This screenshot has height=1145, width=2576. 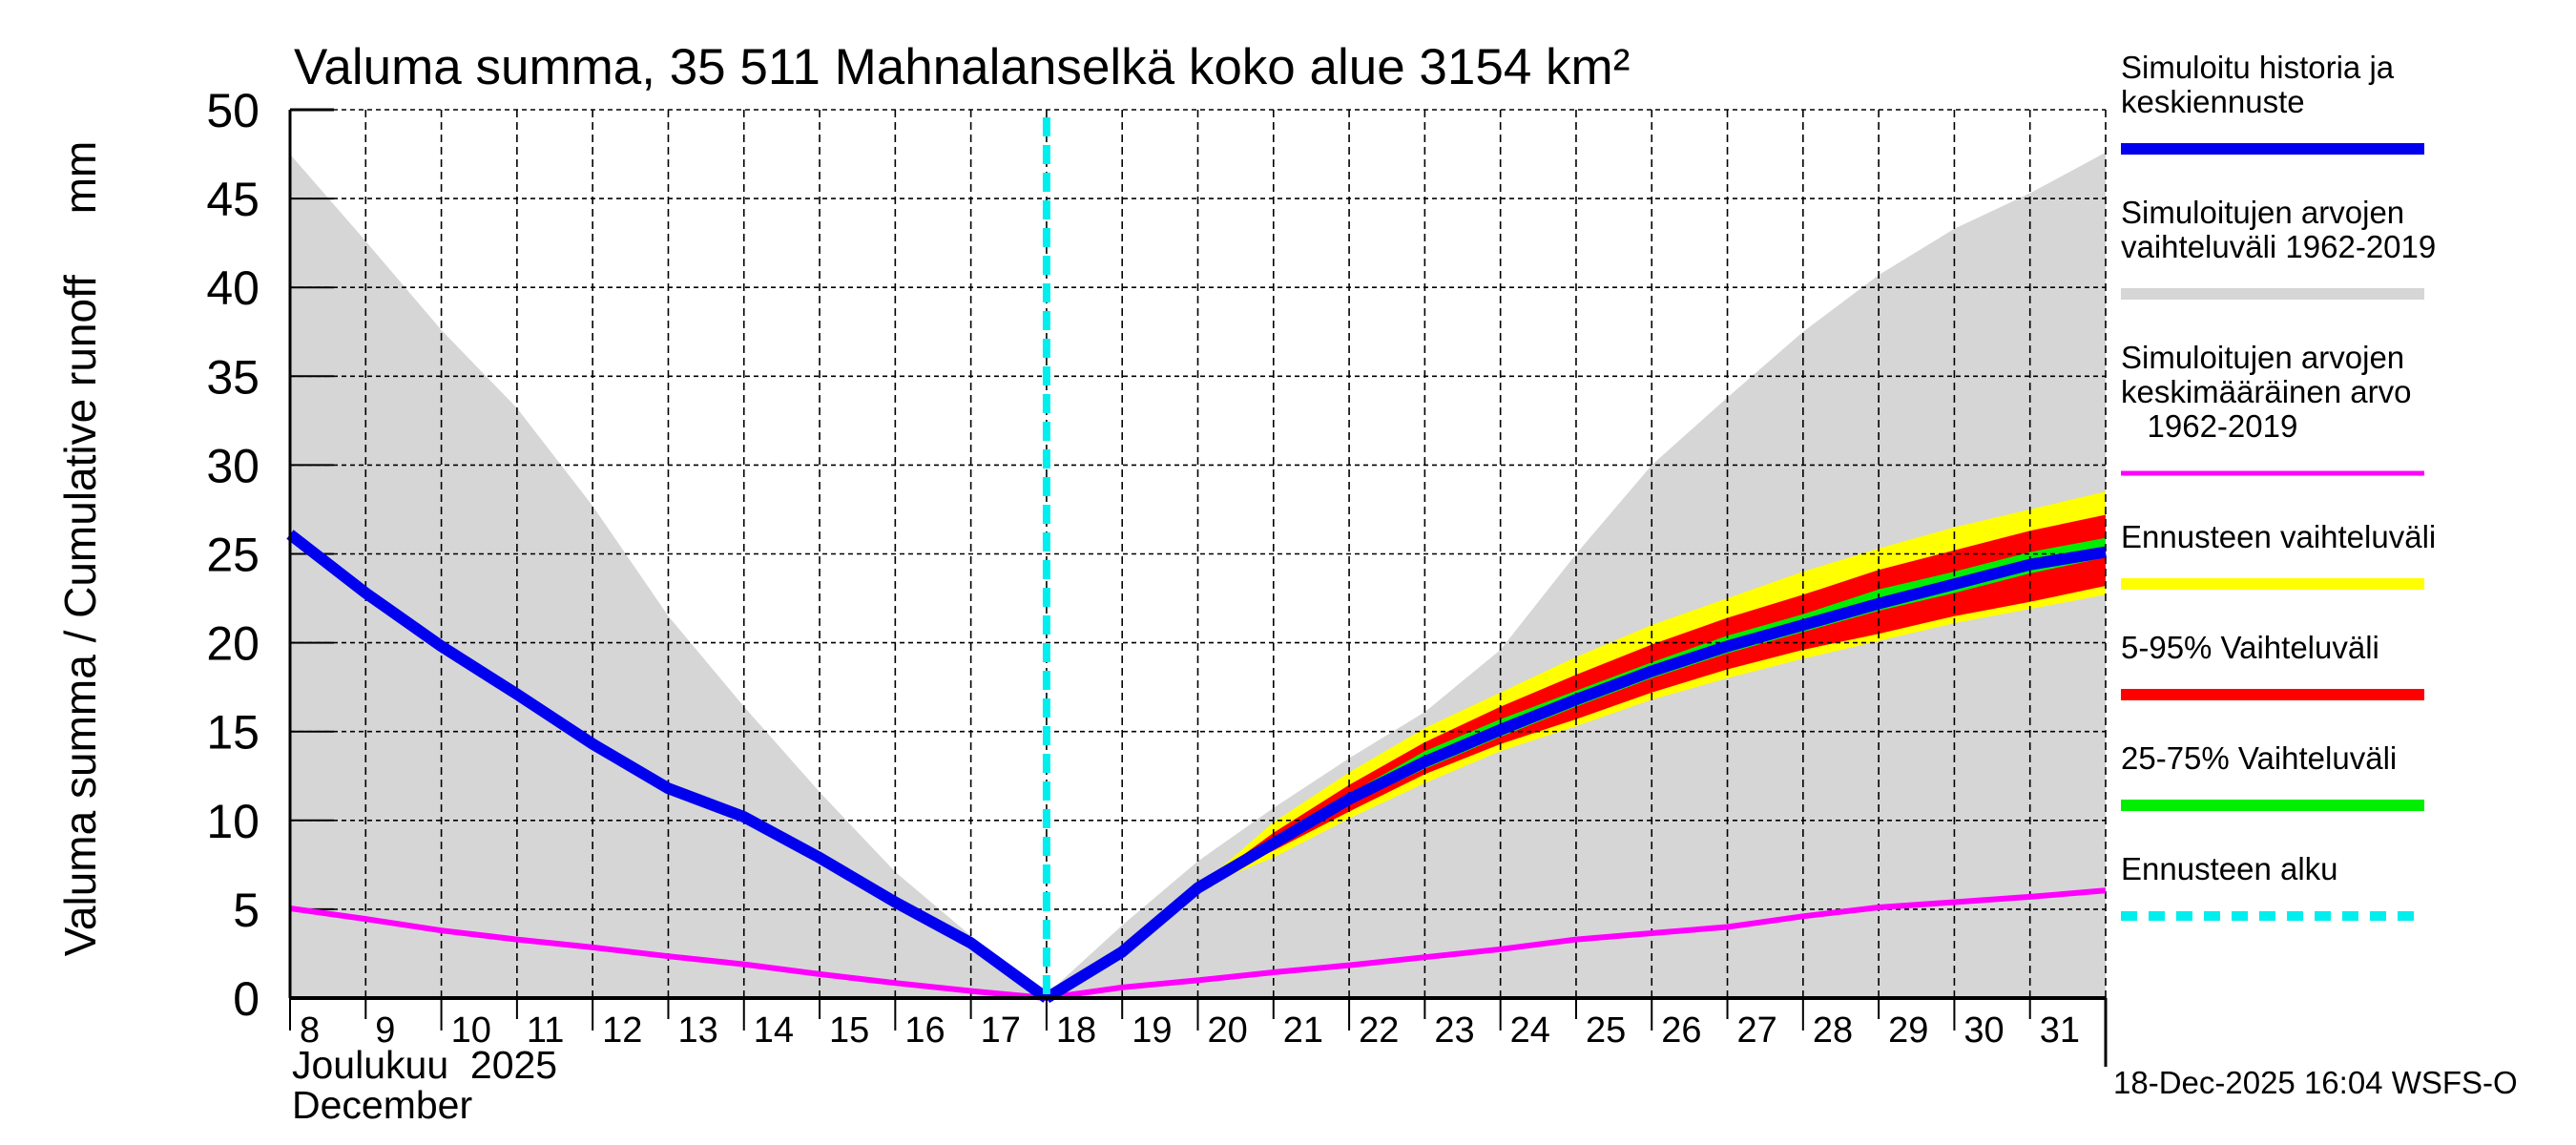 What do you see at coordinates (233, 199) in the screenshot?
I see `y-tick-label: 45` at bounding box center [233, 199].